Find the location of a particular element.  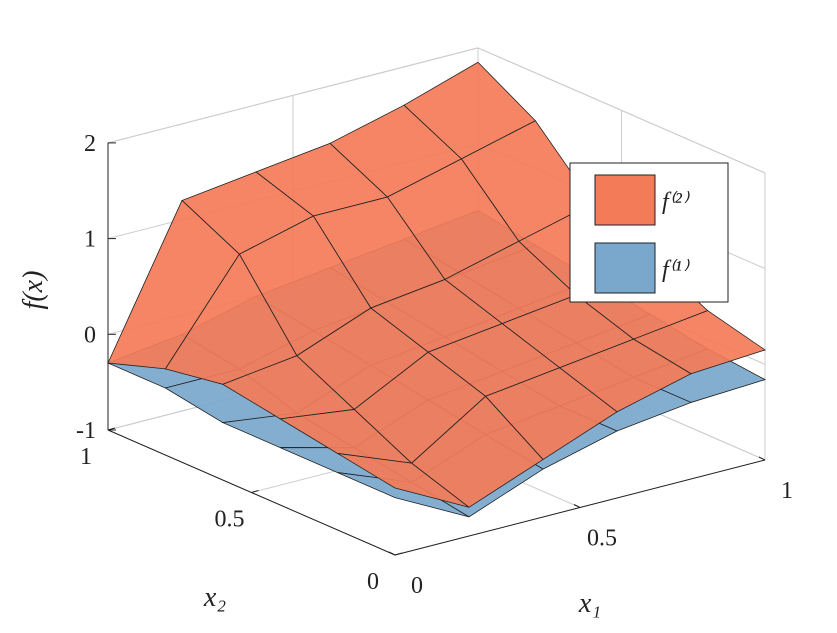

surface-patch is located at coordinates (403, 480).